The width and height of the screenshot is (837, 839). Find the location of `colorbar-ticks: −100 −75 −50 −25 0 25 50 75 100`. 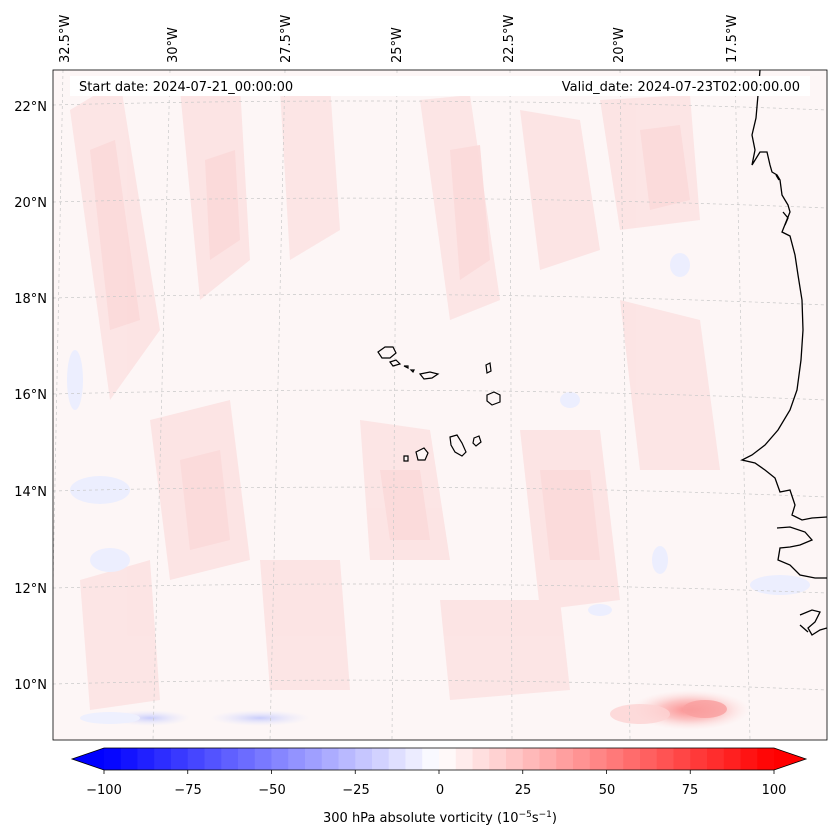

colorbar-ticks: −100 −75 −50 −25 0 25 50 75 100 is located at coordinates (436, 790).